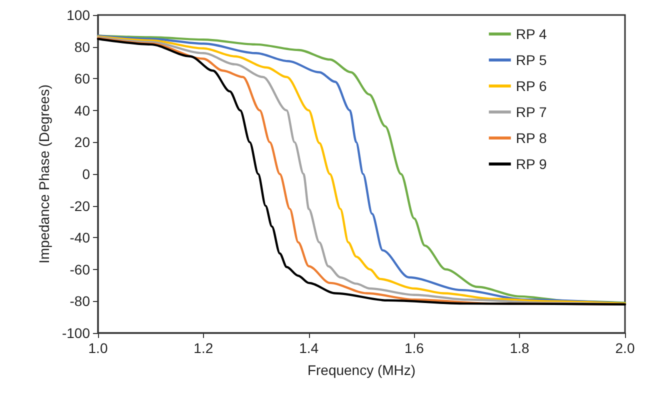 Image resolution: width=662 pixels, height=408 pixels. I want to click on y-tick-label: 0, so click(86, 174).